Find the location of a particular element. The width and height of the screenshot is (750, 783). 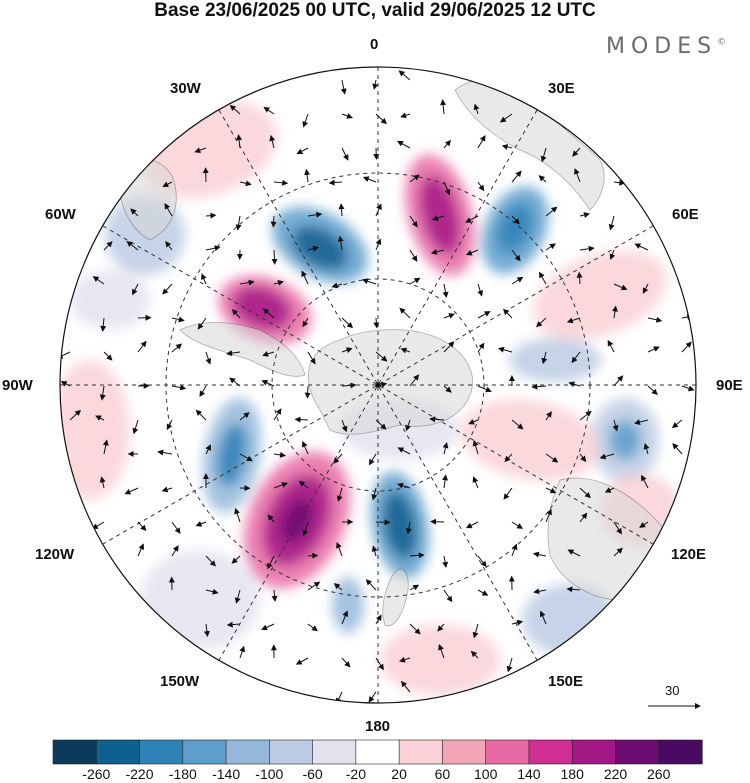

colorbar-tick-label: 140 is located at coordinates (529, 774).